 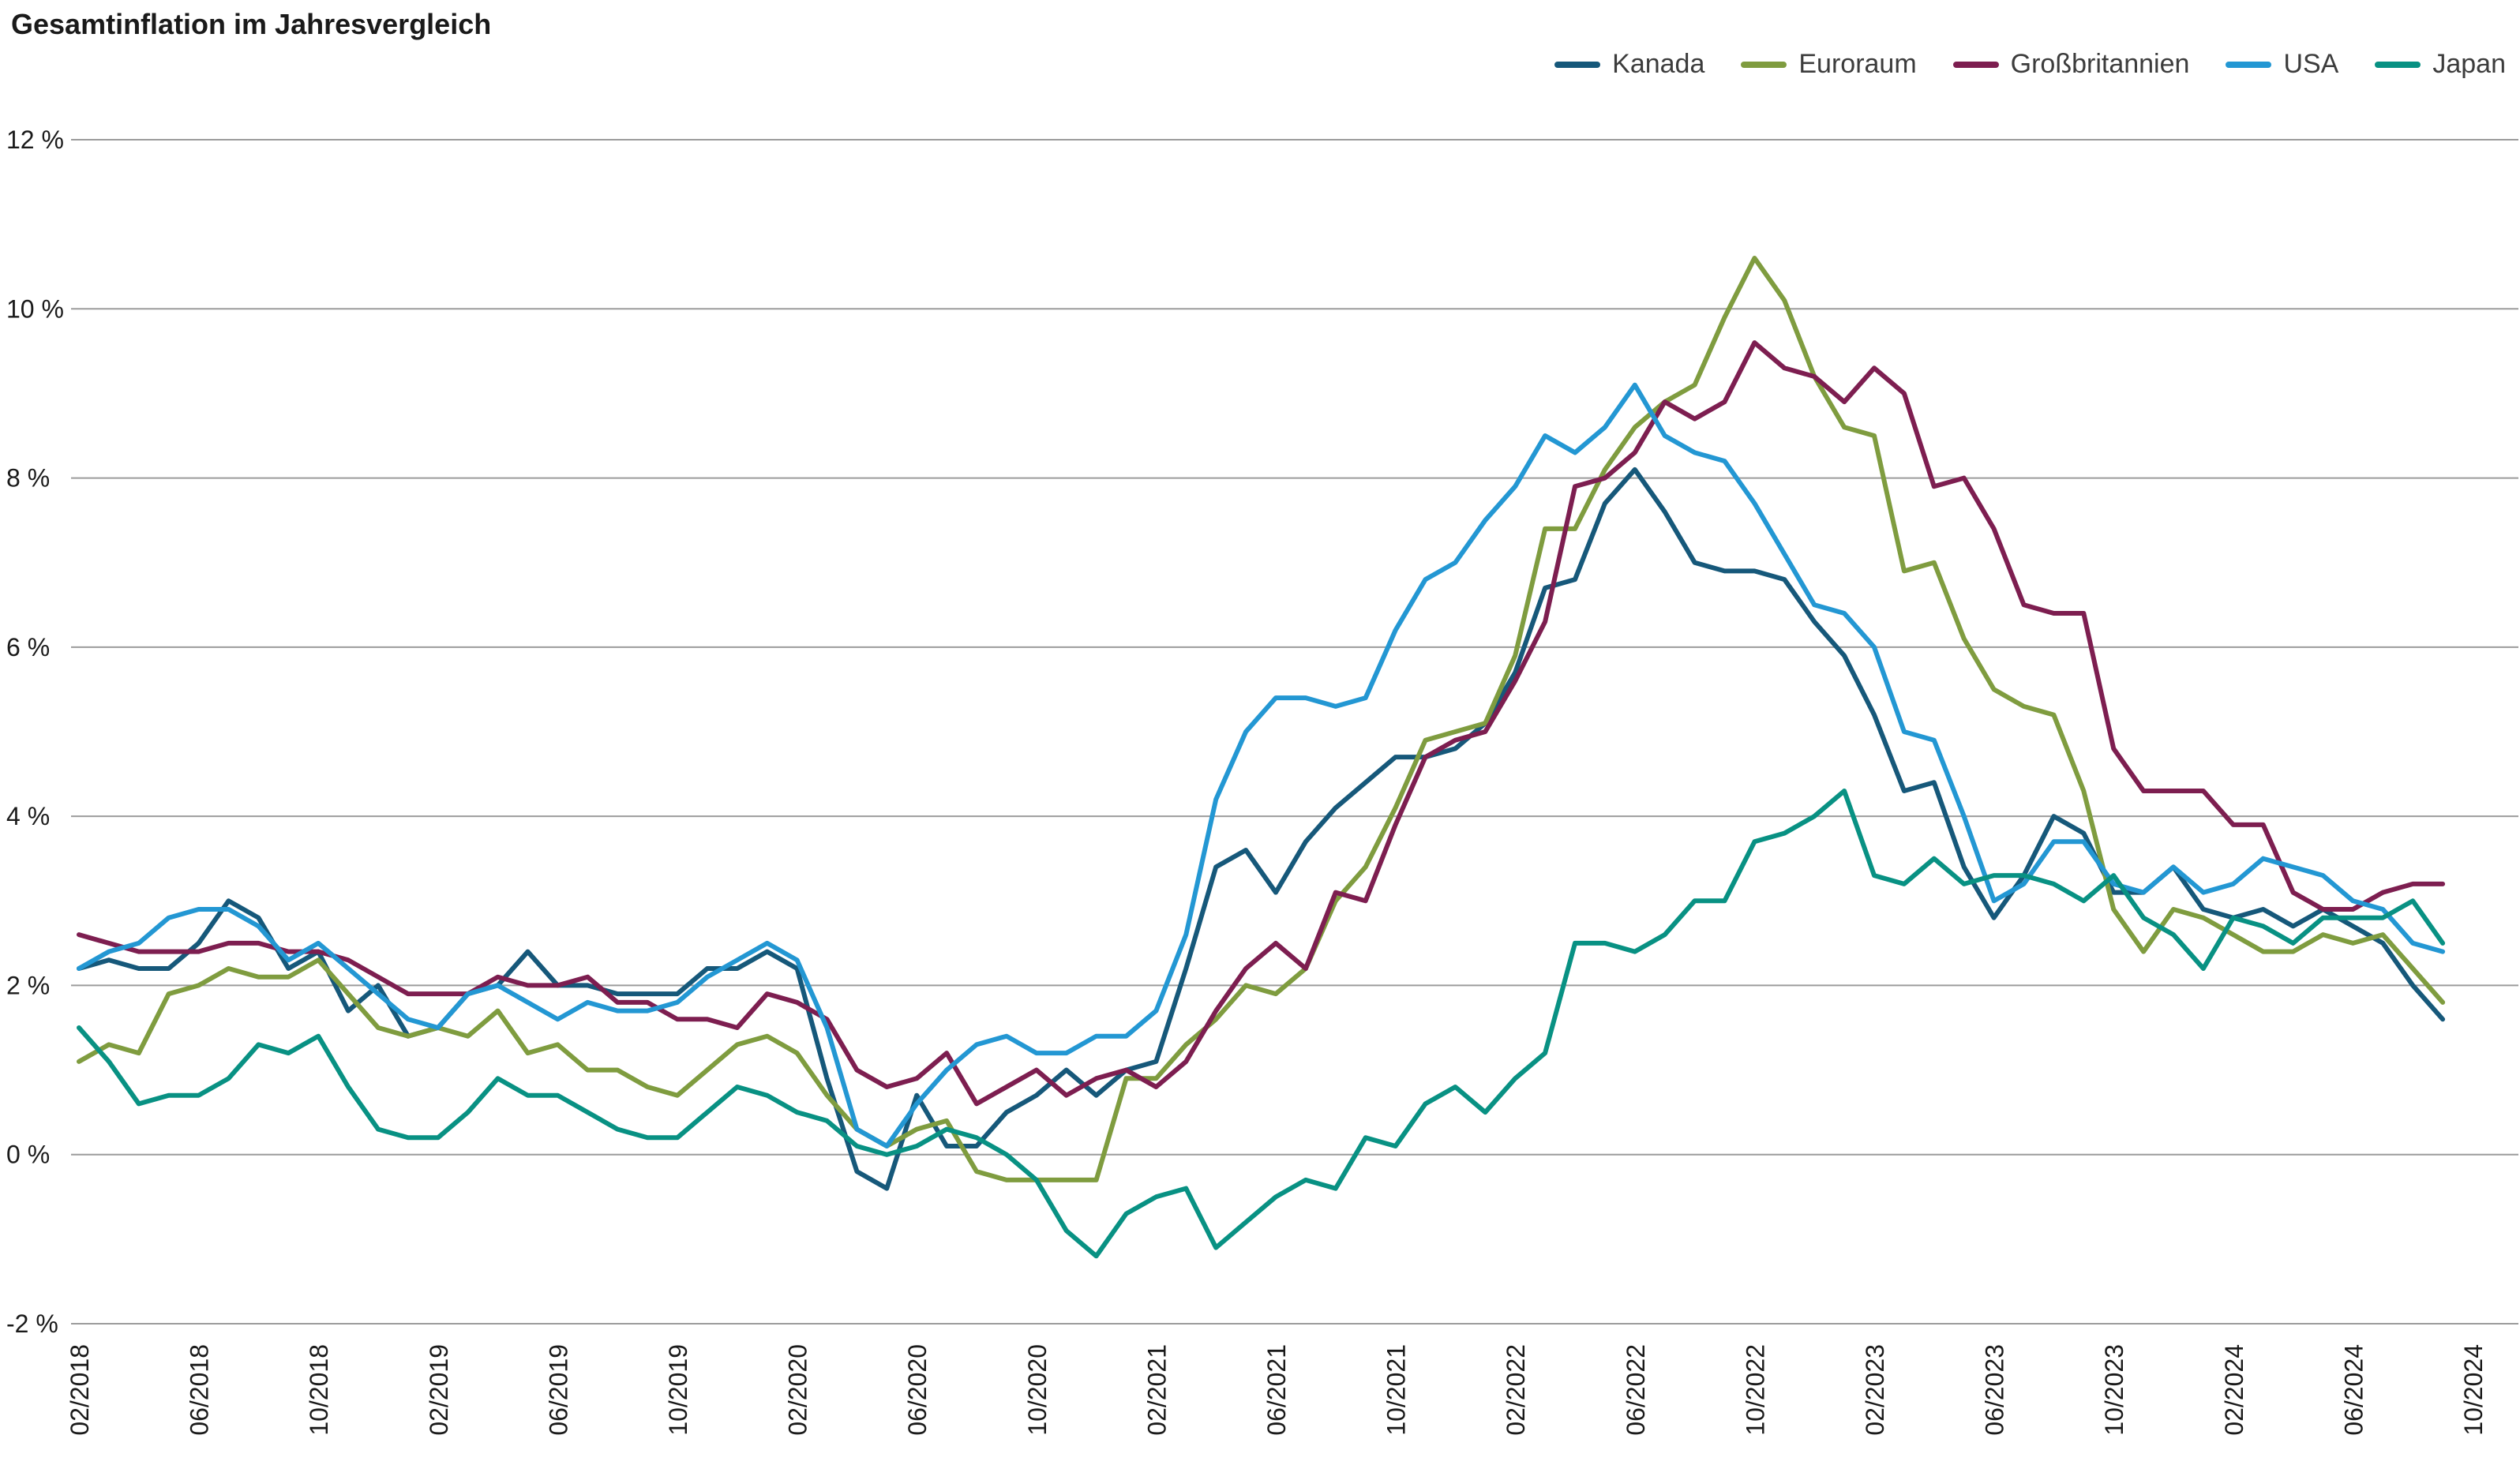 I want to click on x-tick-label: 10/2020, so click(x=1037, y=1390).